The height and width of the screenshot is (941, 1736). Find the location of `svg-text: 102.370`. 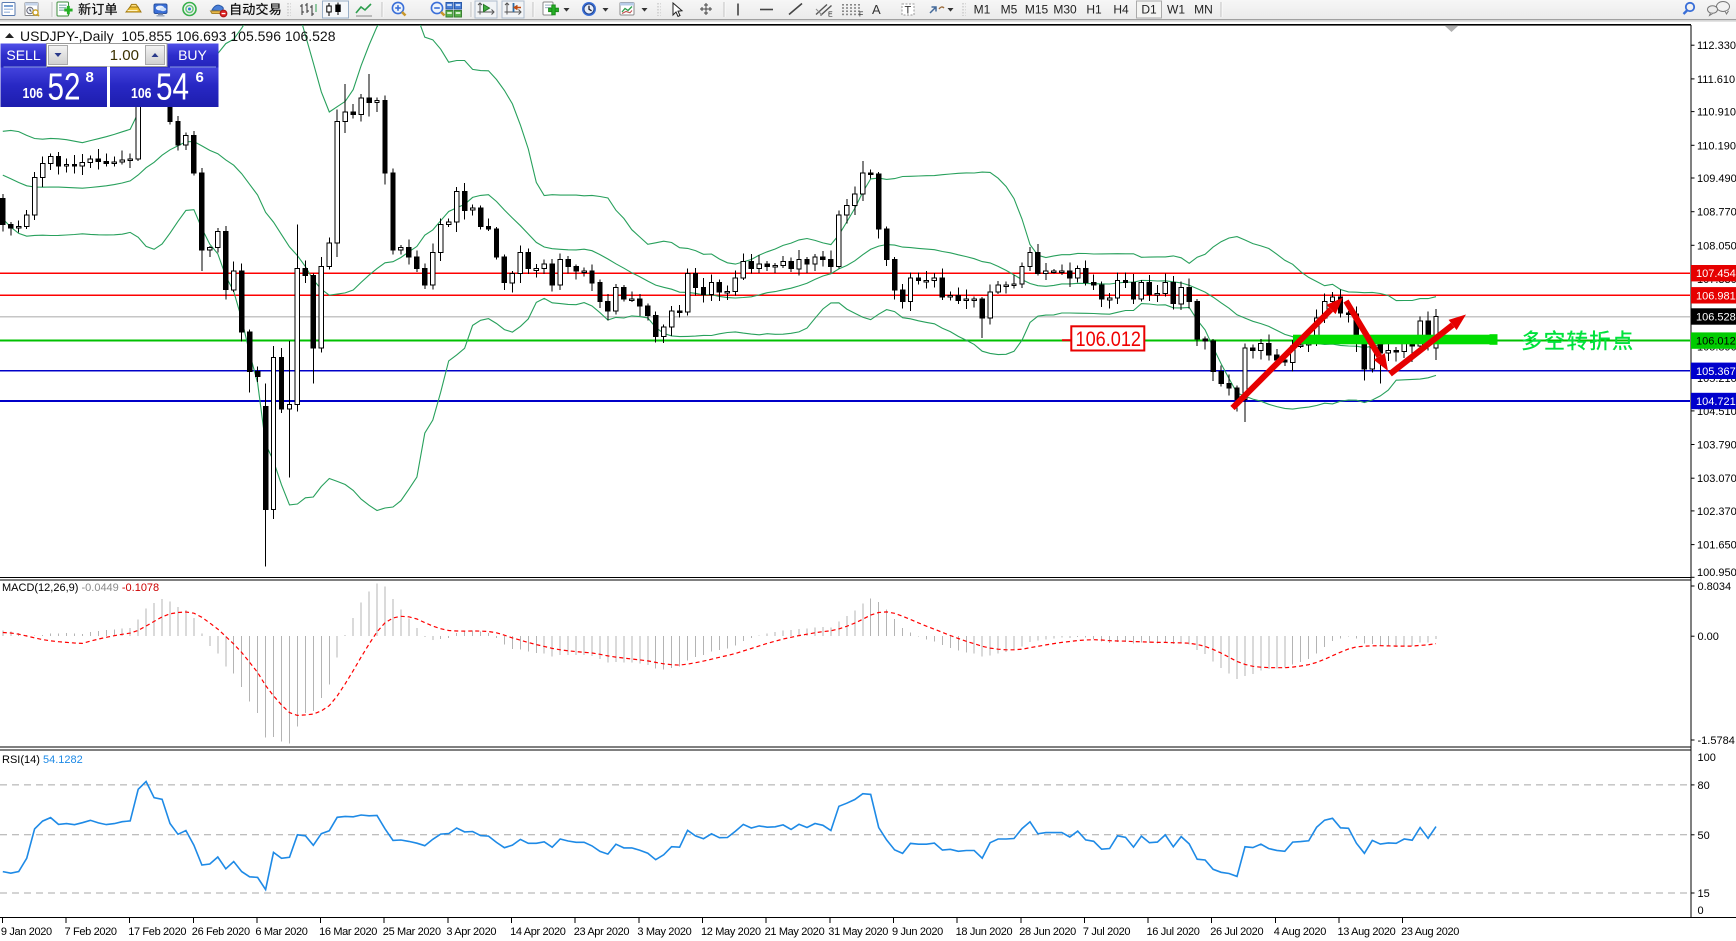

svg-text: 102.370 is located at coordinates (1716, 512).